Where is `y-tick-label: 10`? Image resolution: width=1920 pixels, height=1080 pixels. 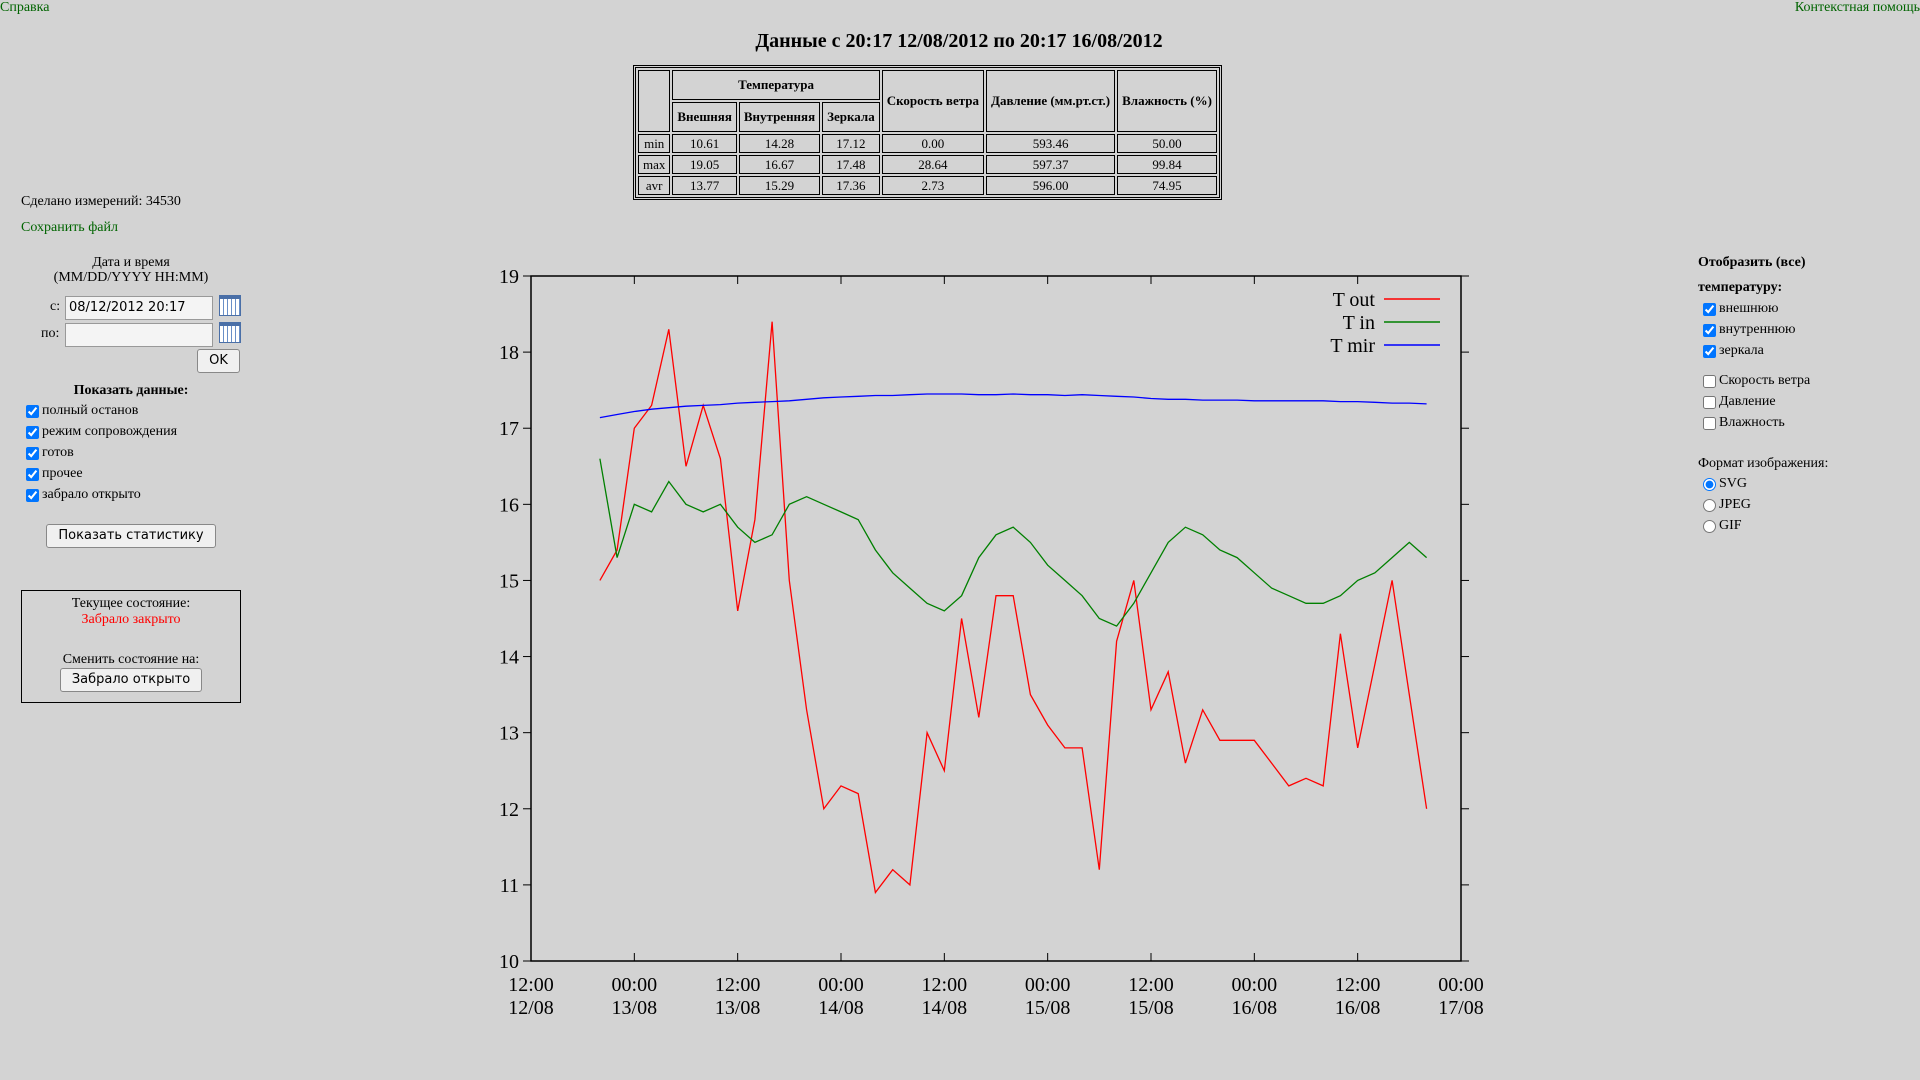 y-tick-label: 10 is located at coordinates (509, 962).